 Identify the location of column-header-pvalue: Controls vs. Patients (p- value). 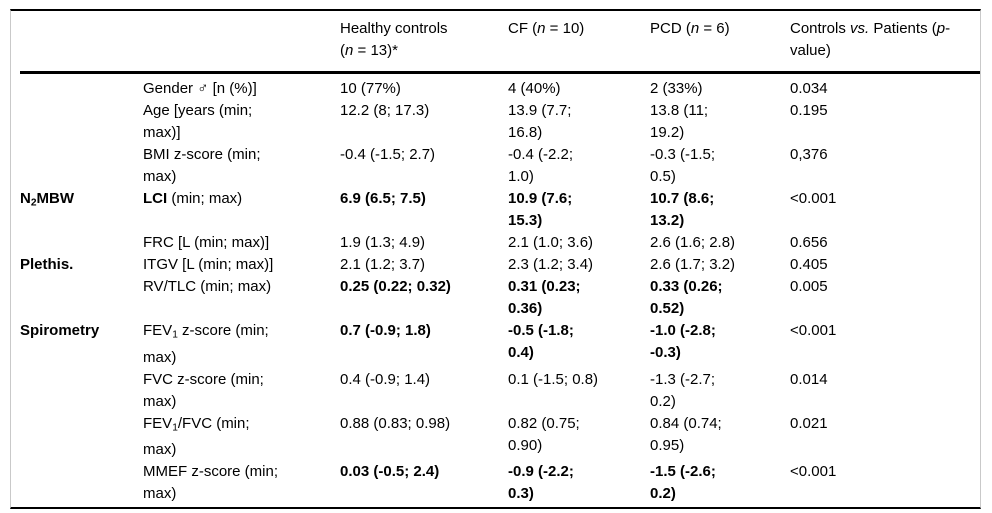
(885, 40).